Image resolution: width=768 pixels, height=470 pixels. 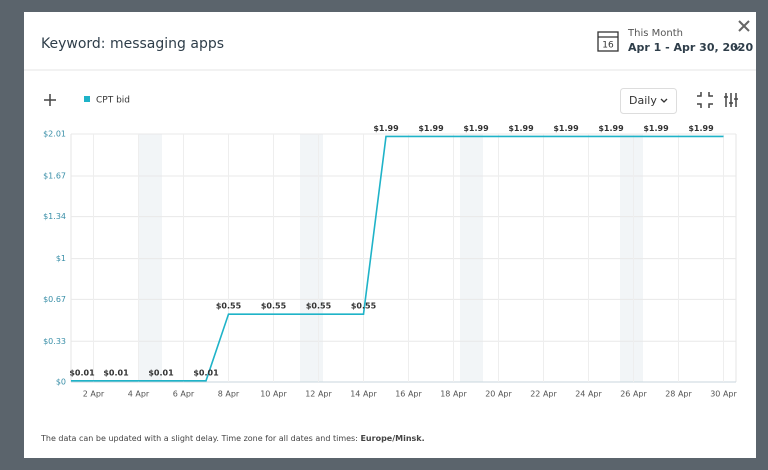 I want to click on close-button, so click(x=744, y=26).